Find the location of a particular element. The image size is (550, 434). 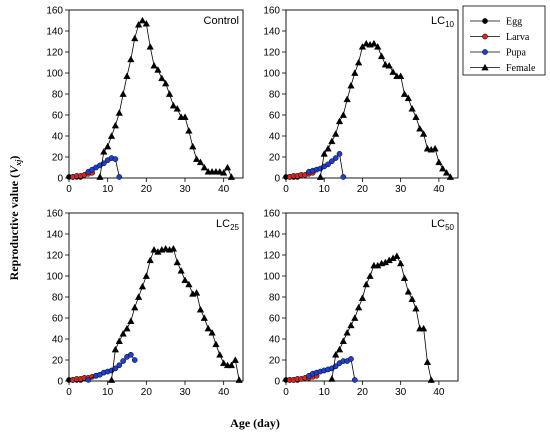

y-axis-title-sub: xj is located at coordinates (18, 163).